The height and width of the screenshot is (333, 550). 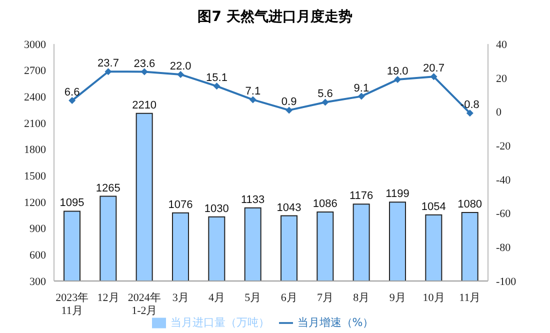 I want to click on data-label: 1176, so click(x=362, y=196).